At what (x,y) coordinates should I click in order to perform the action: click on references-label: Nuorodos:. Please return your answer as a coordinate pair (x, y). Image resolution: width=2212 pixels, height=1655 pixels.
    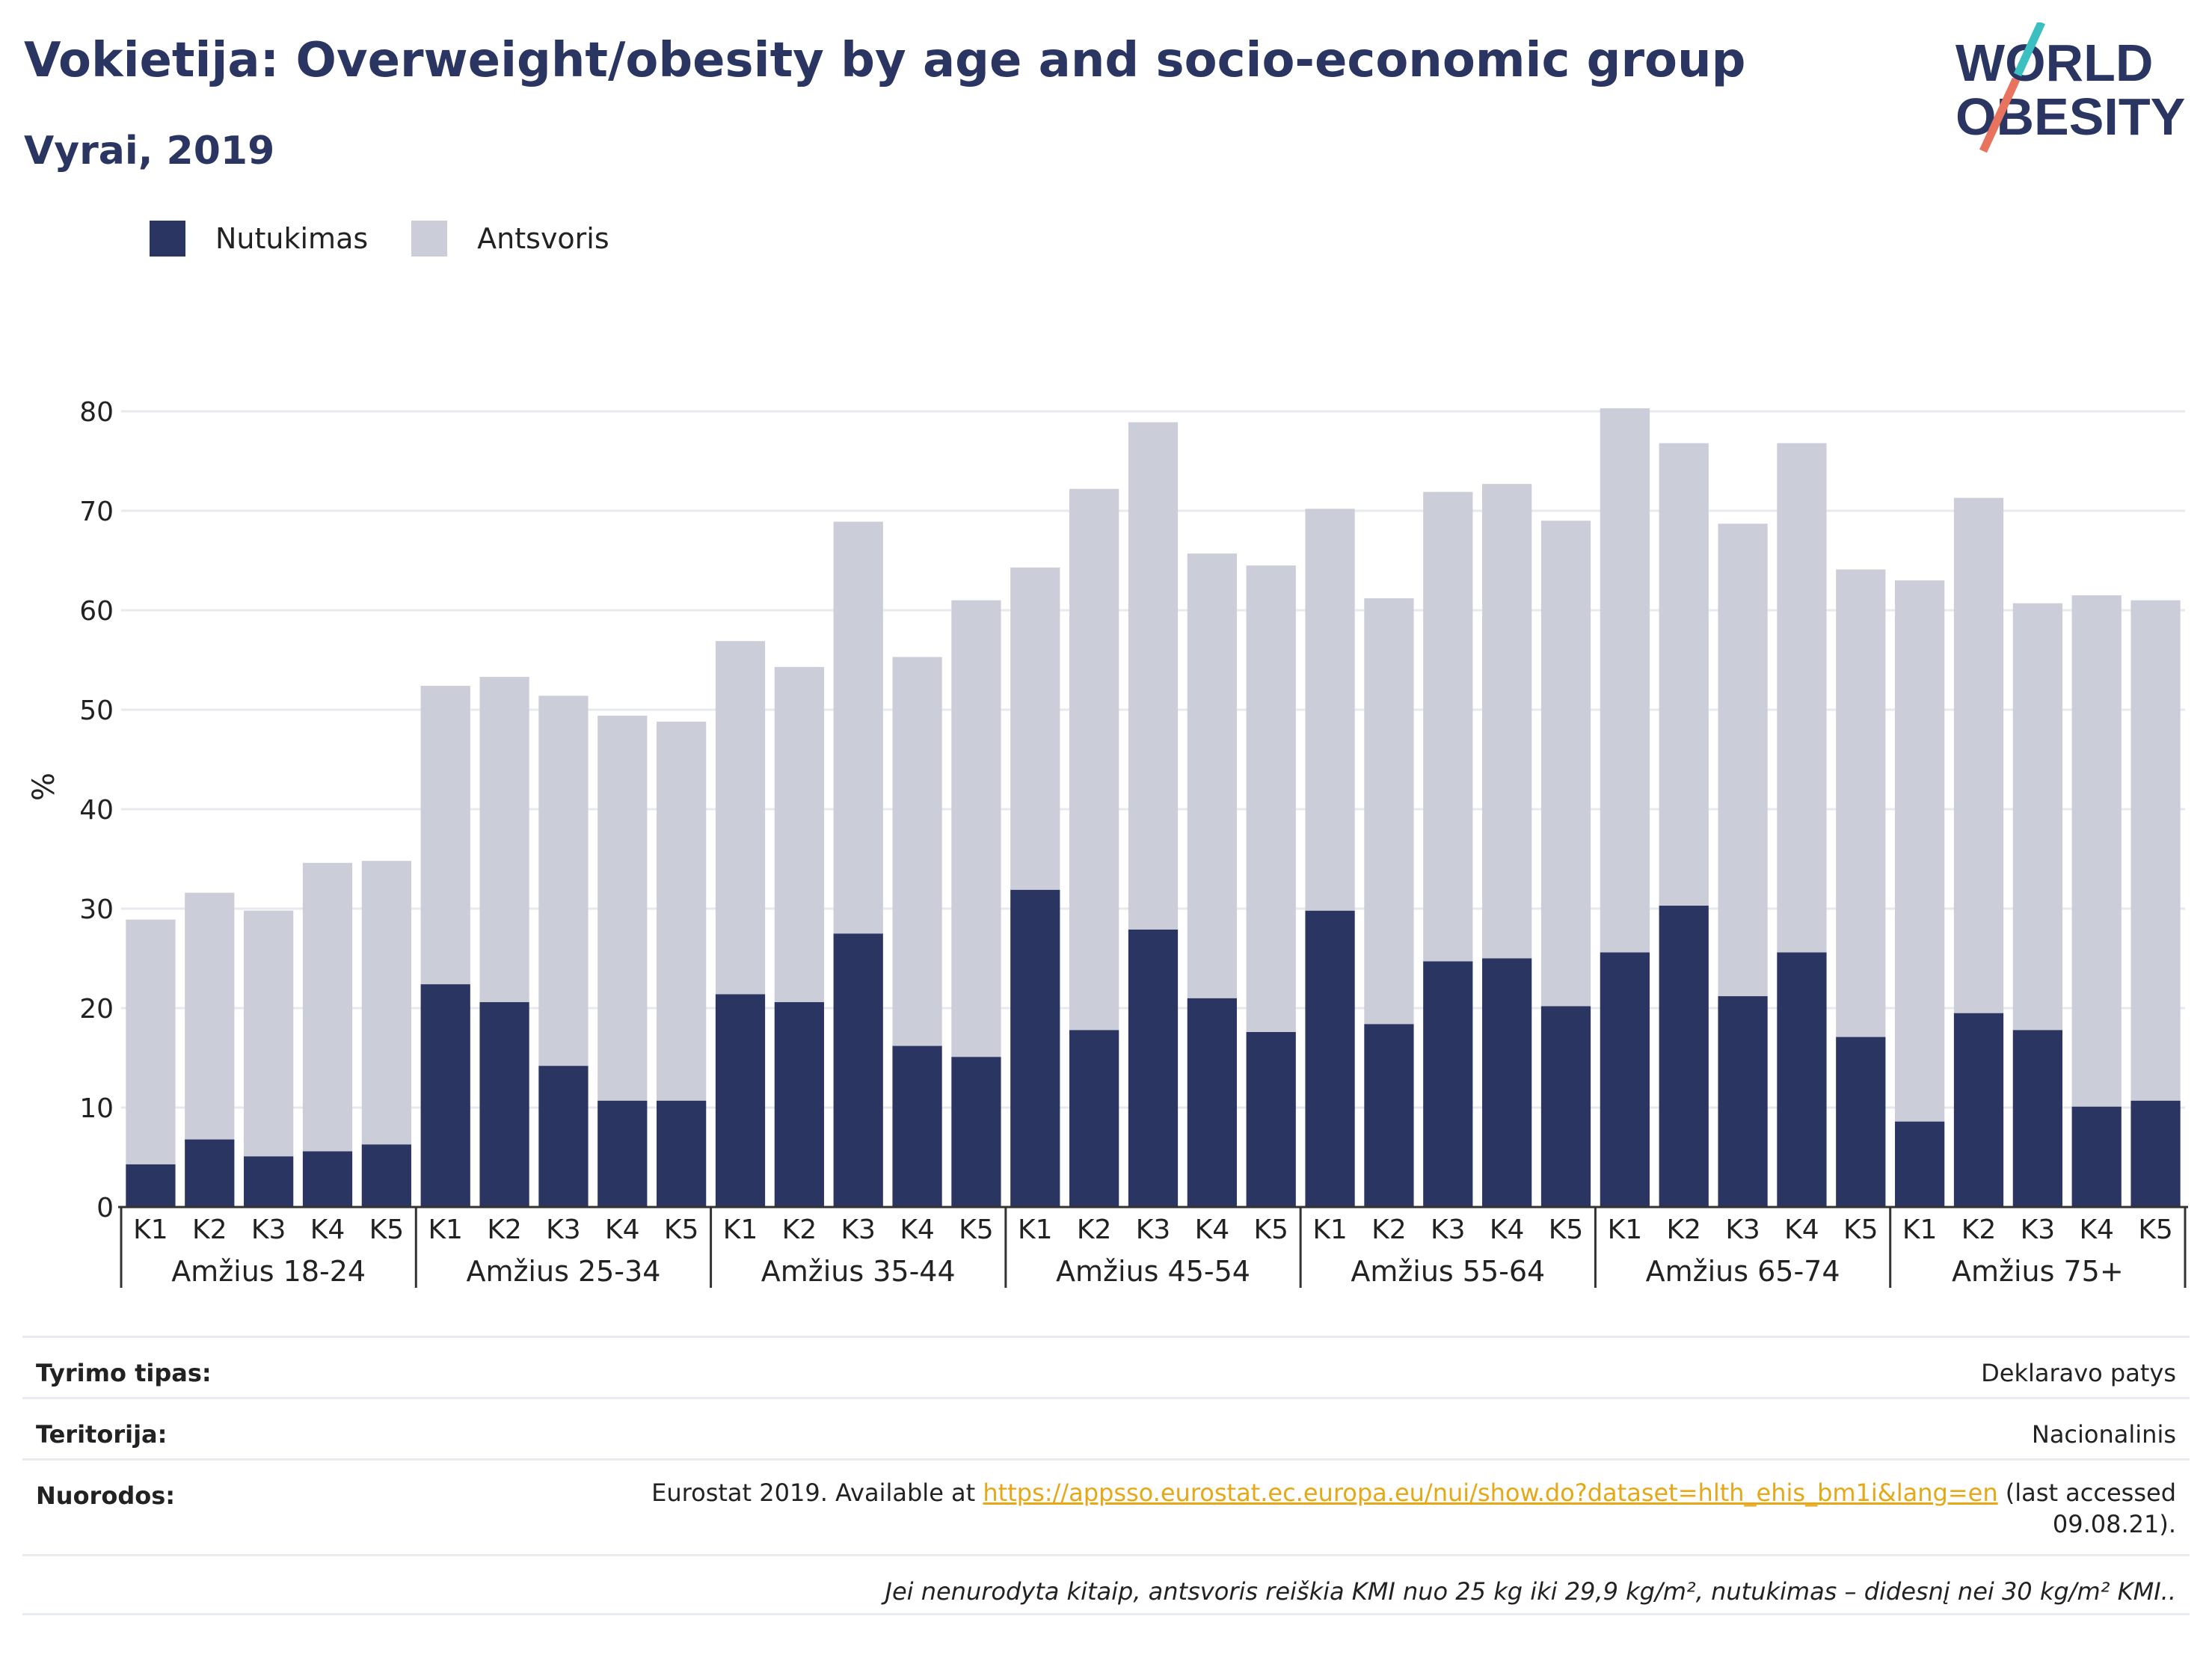
    Looking at the image, I should click on (106, 1495).